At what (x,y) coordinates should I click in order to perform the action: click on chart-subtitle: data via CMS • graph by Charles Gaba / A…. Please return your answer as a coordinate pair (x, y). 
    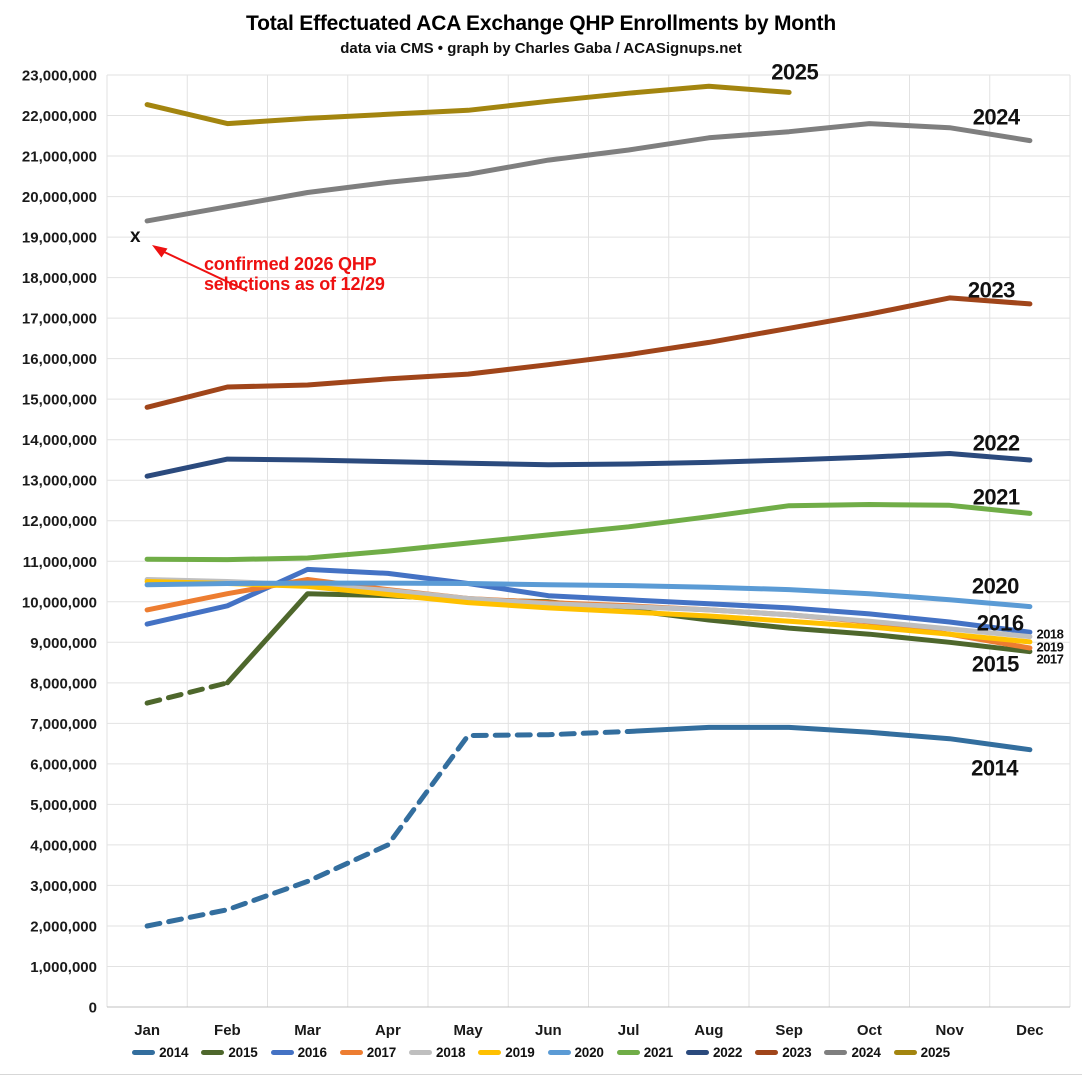
    Looking at the image, I should click on (541, 48).